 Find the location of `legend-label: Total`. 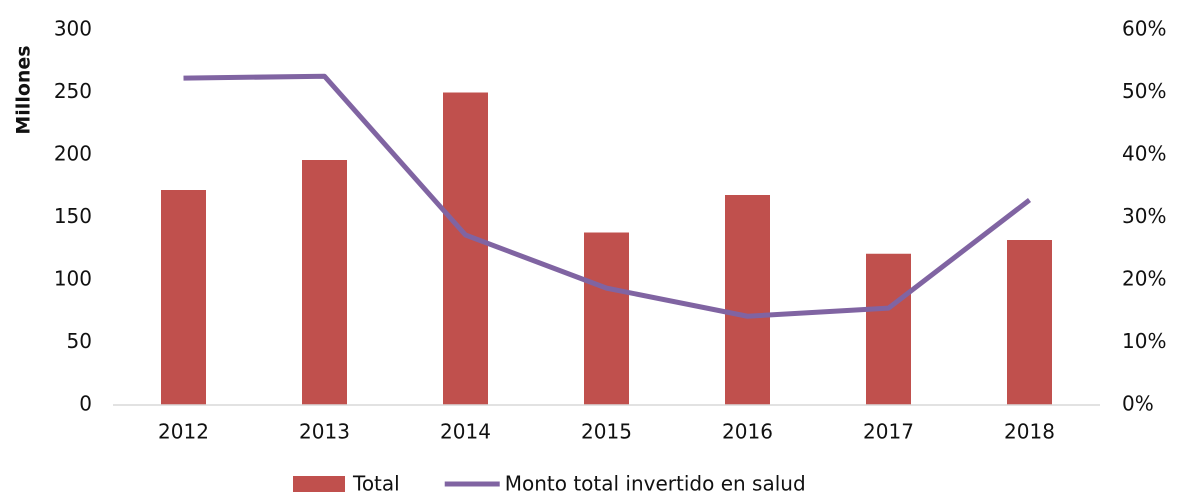

legend-label: Total is located at coordinates (376, 482).